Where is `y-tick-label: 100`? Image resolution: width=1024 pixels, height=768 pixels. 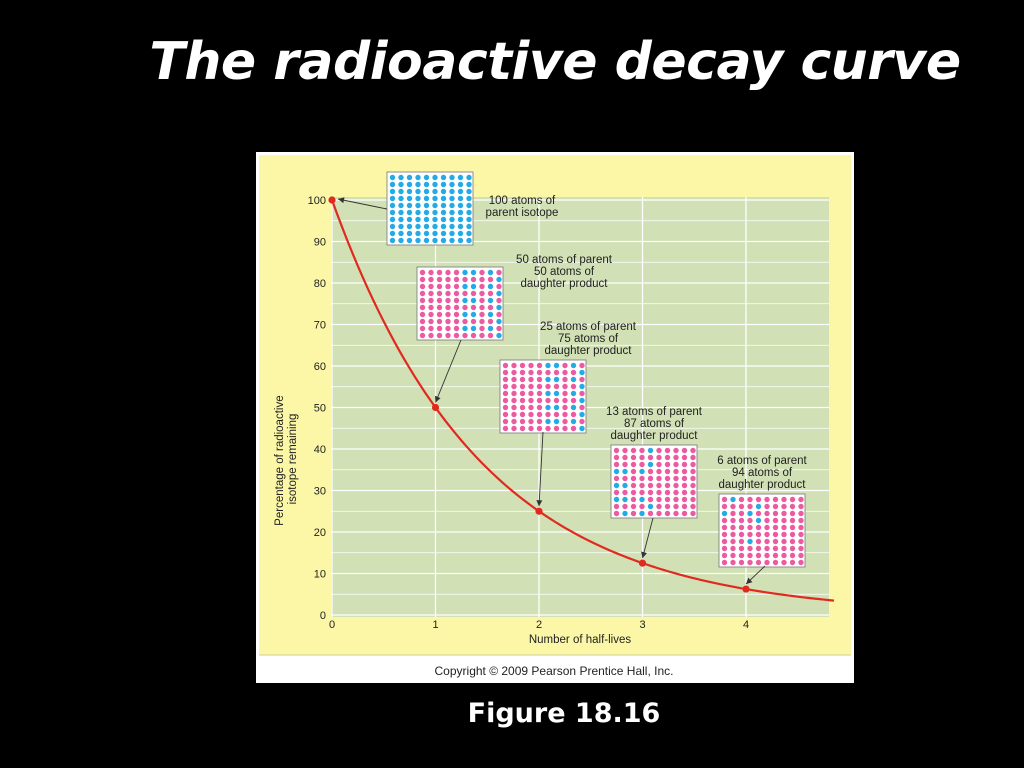
y-tick-label: 100 is located at coordinates (317, 201).